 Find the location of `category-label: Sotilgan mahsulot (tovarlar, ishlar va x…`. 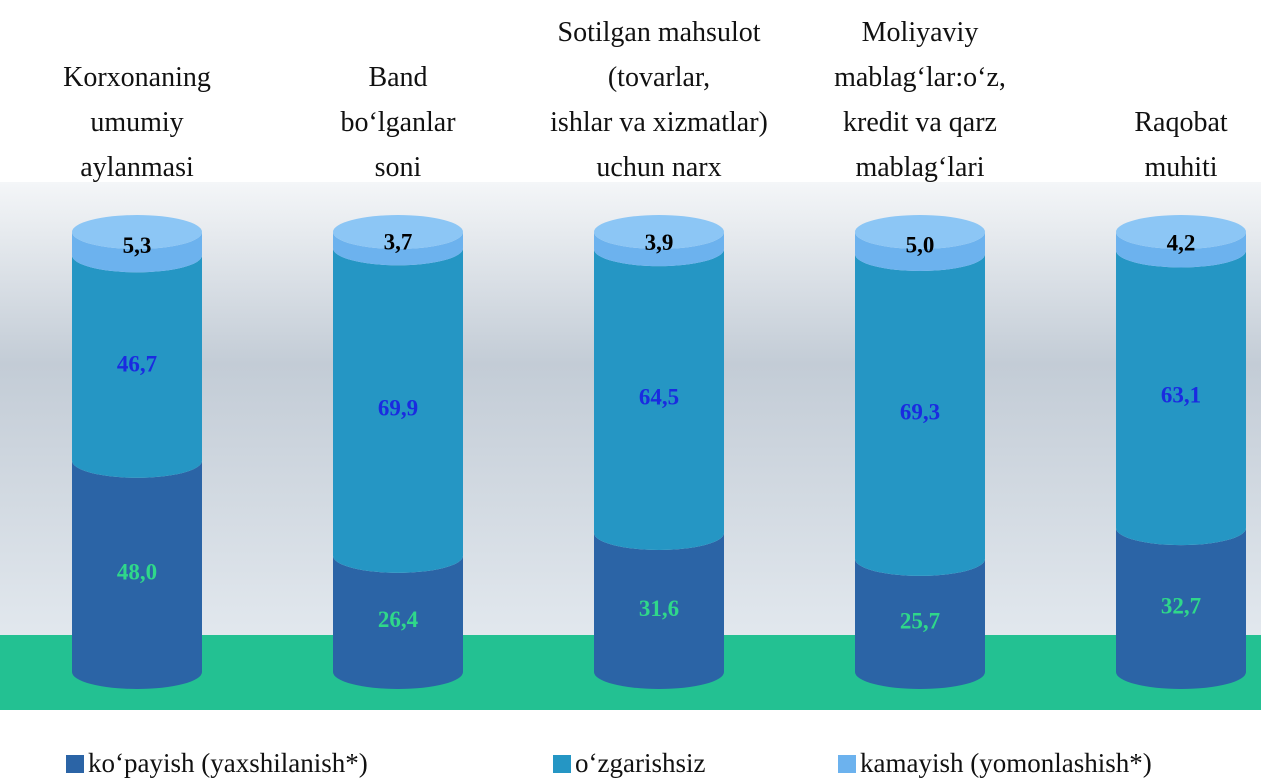

category-label: Sotilgan mahsulot (tovarlar, ishlar va x… is located at coordinates (659, 100).